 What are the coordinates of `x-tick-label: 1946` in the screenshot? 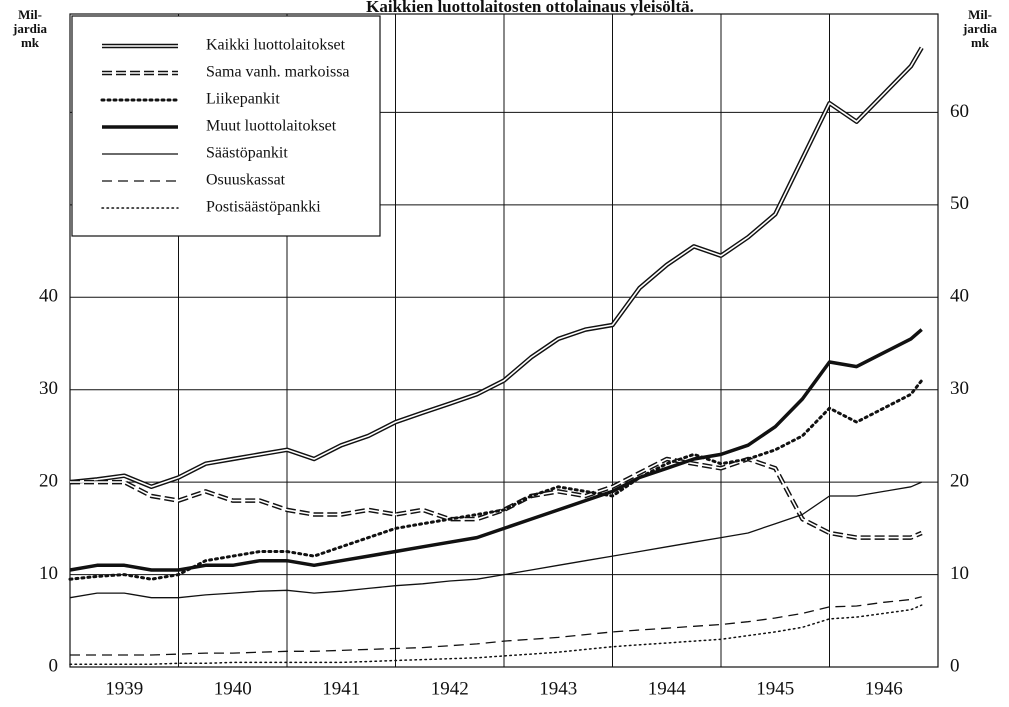 It's located at (884, 688).